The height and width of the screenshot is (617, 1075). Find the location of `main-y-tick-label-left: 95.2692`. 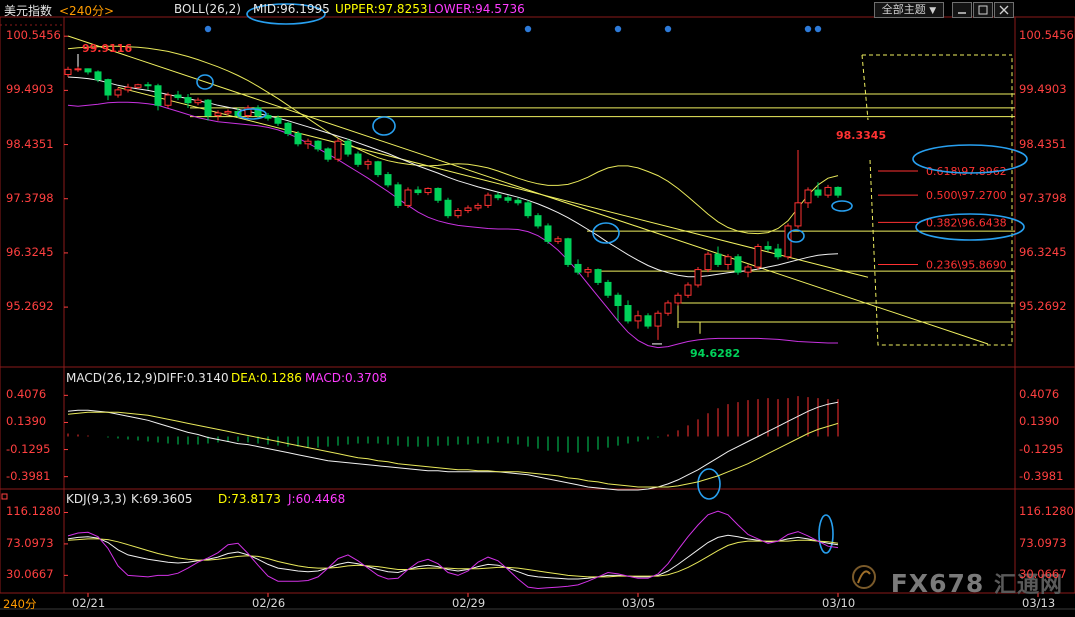

main-y-tick-label-left: 95.2692 is located at coordinates (30, 306).